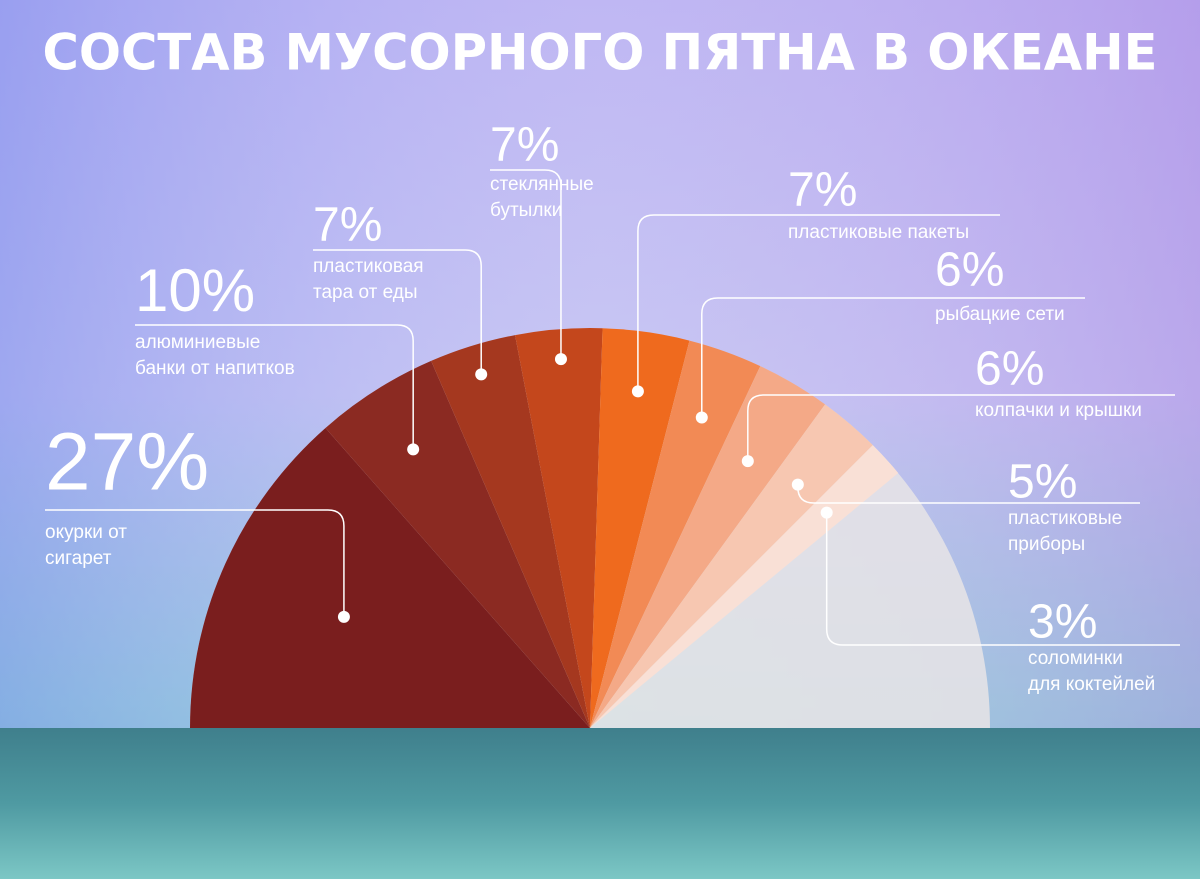  I want to click on category-label: колпачки и крышки, so click(1058, 410).